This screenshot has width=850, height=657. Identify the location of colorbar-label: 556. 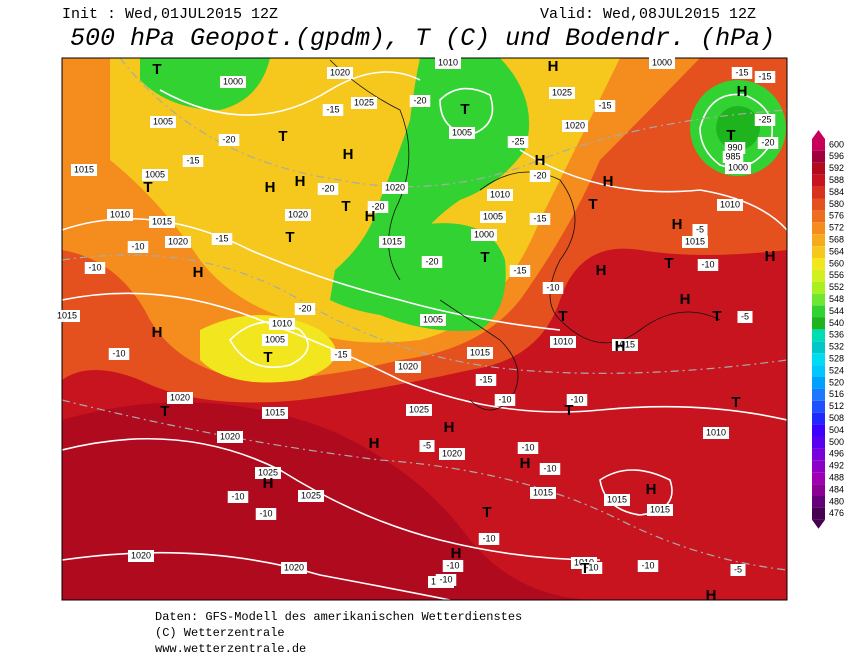
(836, 275).